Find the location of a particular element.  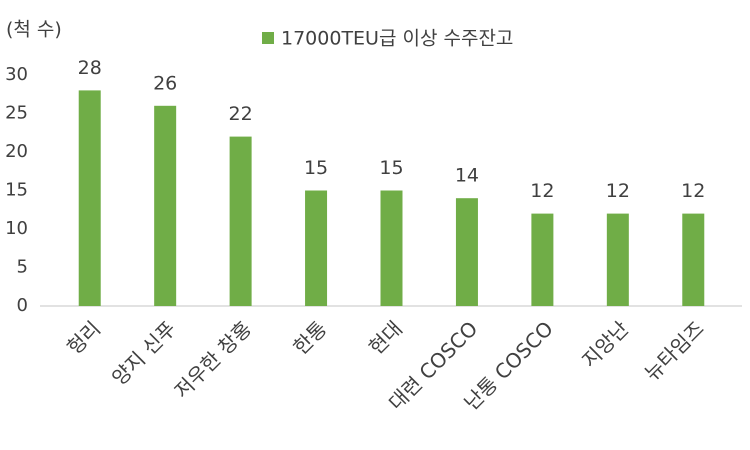

y-tick-label: 20 is located at coordinates (16, 151).